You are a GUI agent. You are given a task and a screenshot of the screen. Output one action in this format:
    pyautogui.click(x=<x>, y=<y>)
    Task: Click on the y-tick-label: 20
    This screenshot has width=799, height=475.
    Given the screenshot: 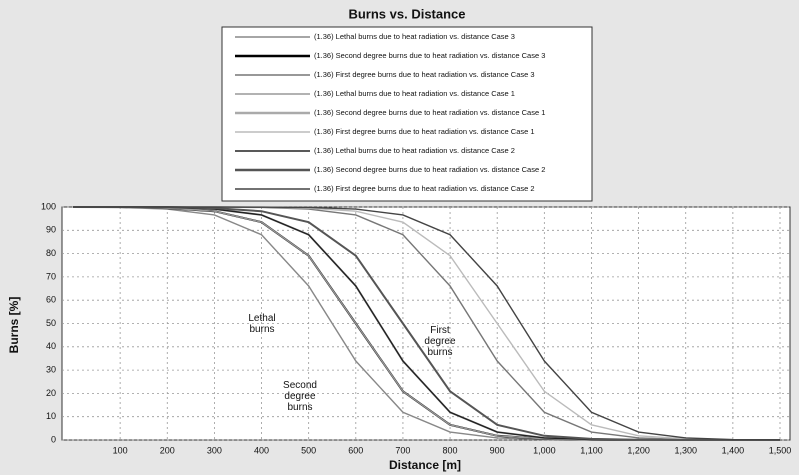 What is the action you would take?
    pyautogui.click(x=51, y=393)
    